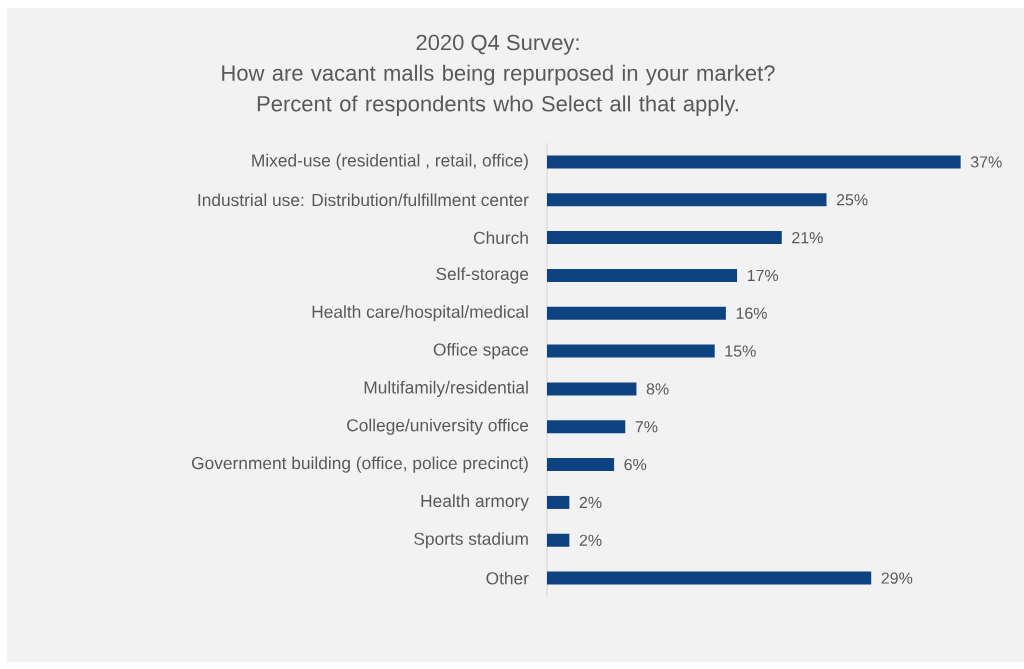 The height and width of the screenshot is (669, 1024). What do you see at coordinates (359, 464) in the screenshot?
I see `y-tick-label: Government building (office, police precinct)` at bounding box center [359, 464].